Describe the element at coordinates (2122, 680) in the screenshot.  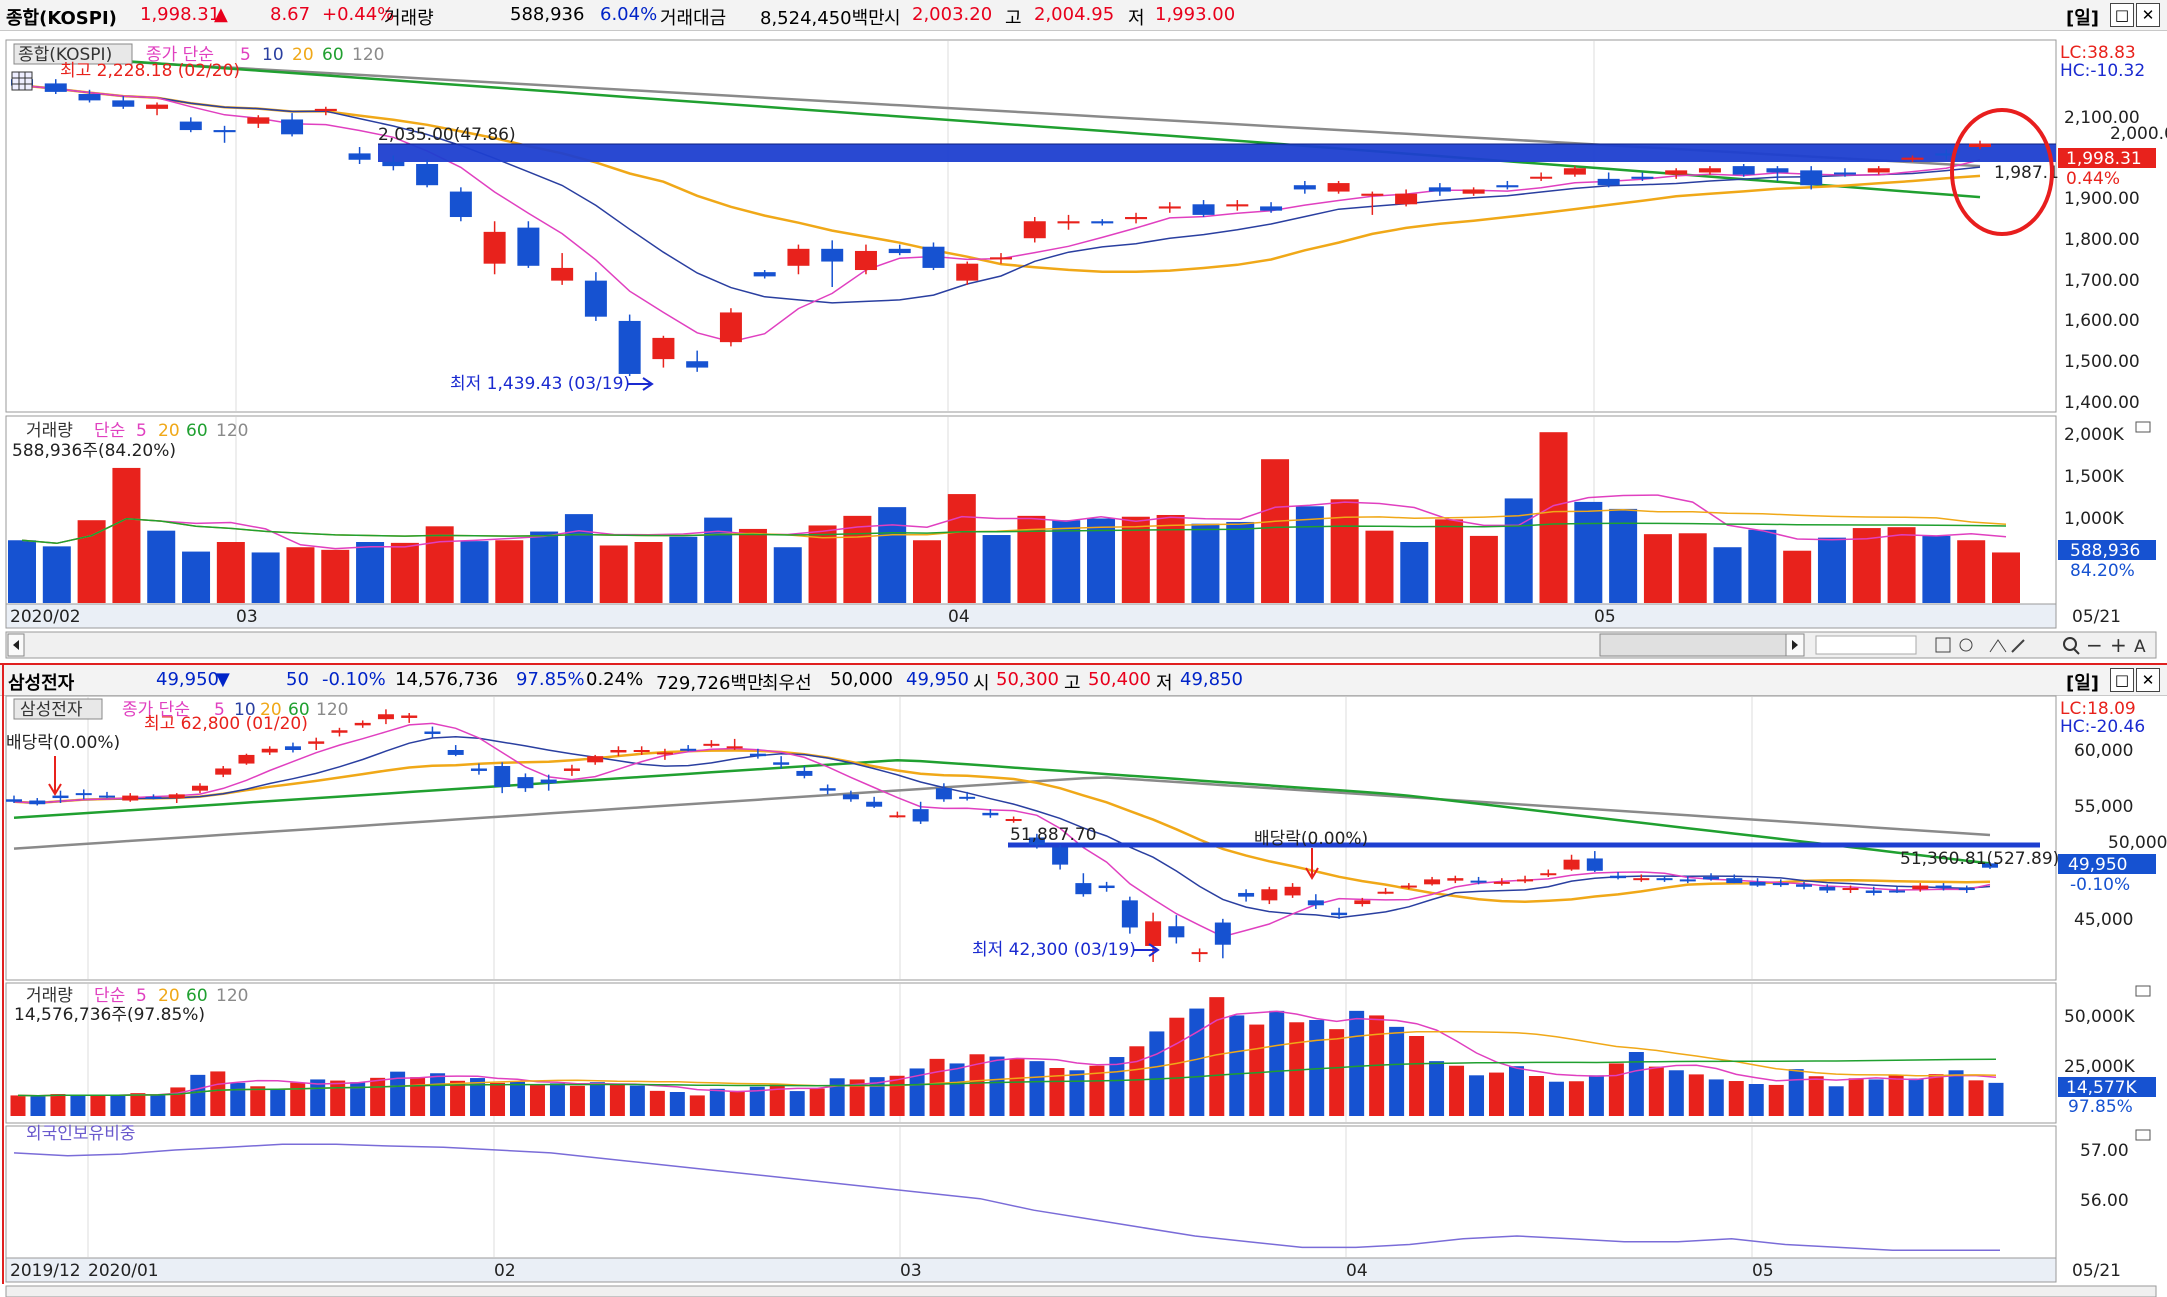
I see `samsung-maximize-button: □` at that location.